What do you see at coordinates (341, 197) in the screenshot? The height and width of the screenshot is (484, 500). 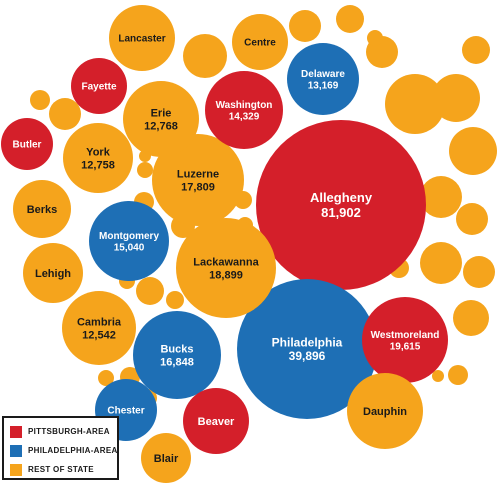 I see `bubble-label-allegheny: Allegheny` at bounding box center [341, 197].